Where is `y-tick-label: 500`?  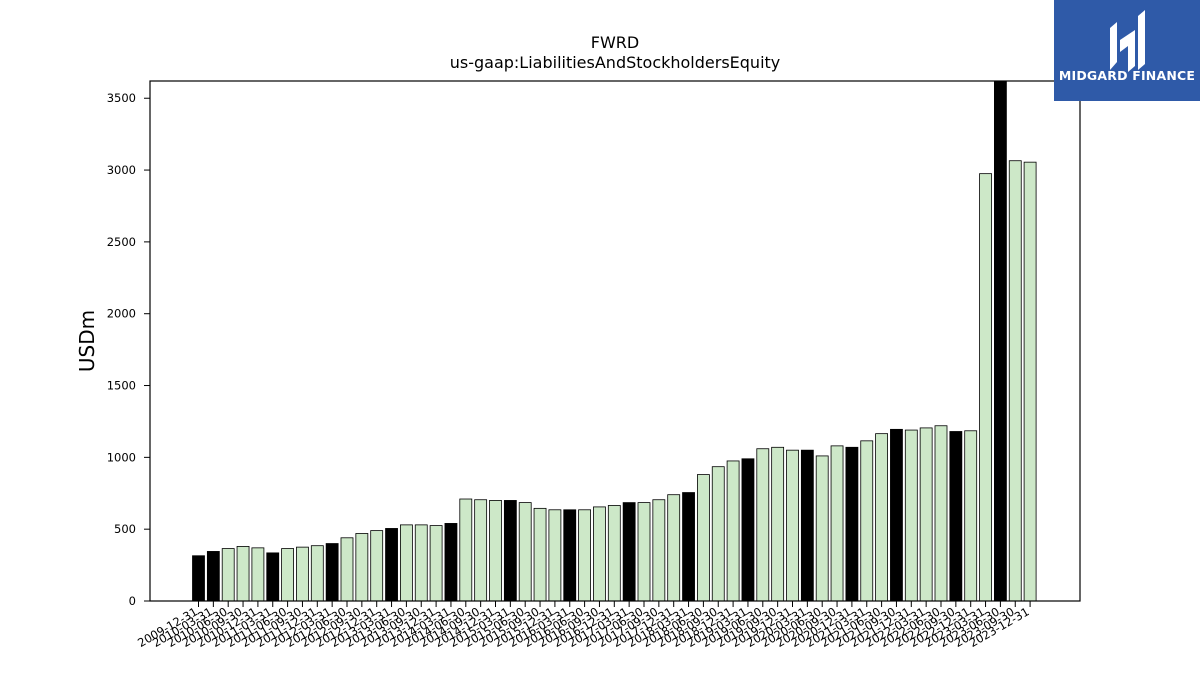
y-tick-label: 500 is located at coordinates (125, 529).